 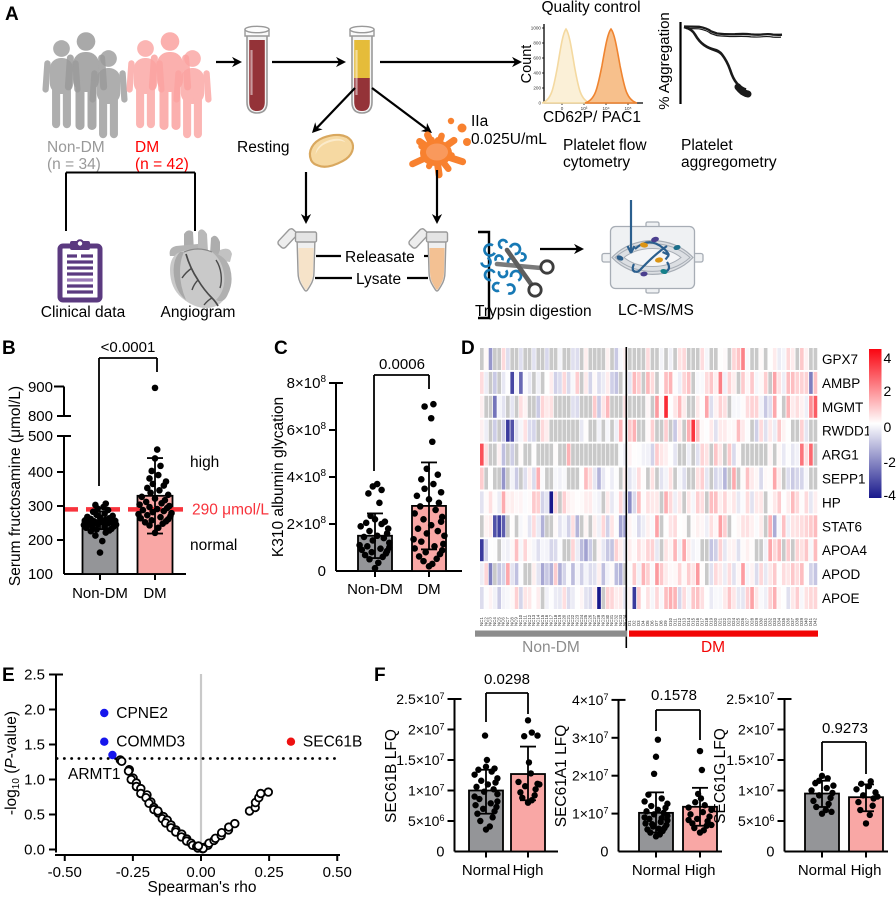 What do you see at coordinates (83, 312) in the screenshot?
I see `svg-text: Clinical data` at bounding box center [83, 312].